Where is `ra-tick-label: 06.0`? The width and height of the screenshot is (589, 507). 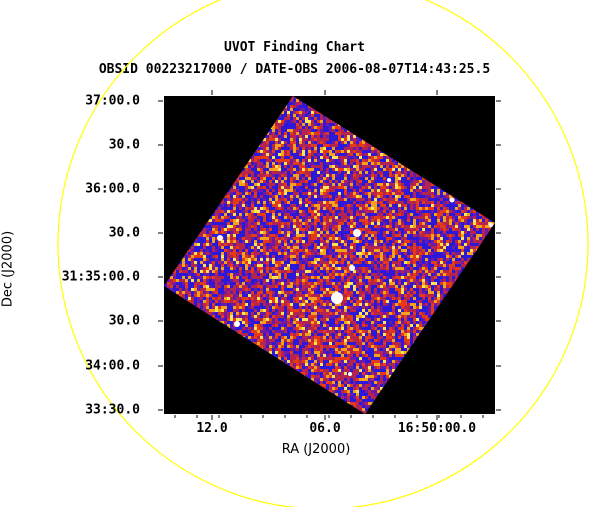 ra-tick-label: 06.0 is located at coordinates (325, 428).